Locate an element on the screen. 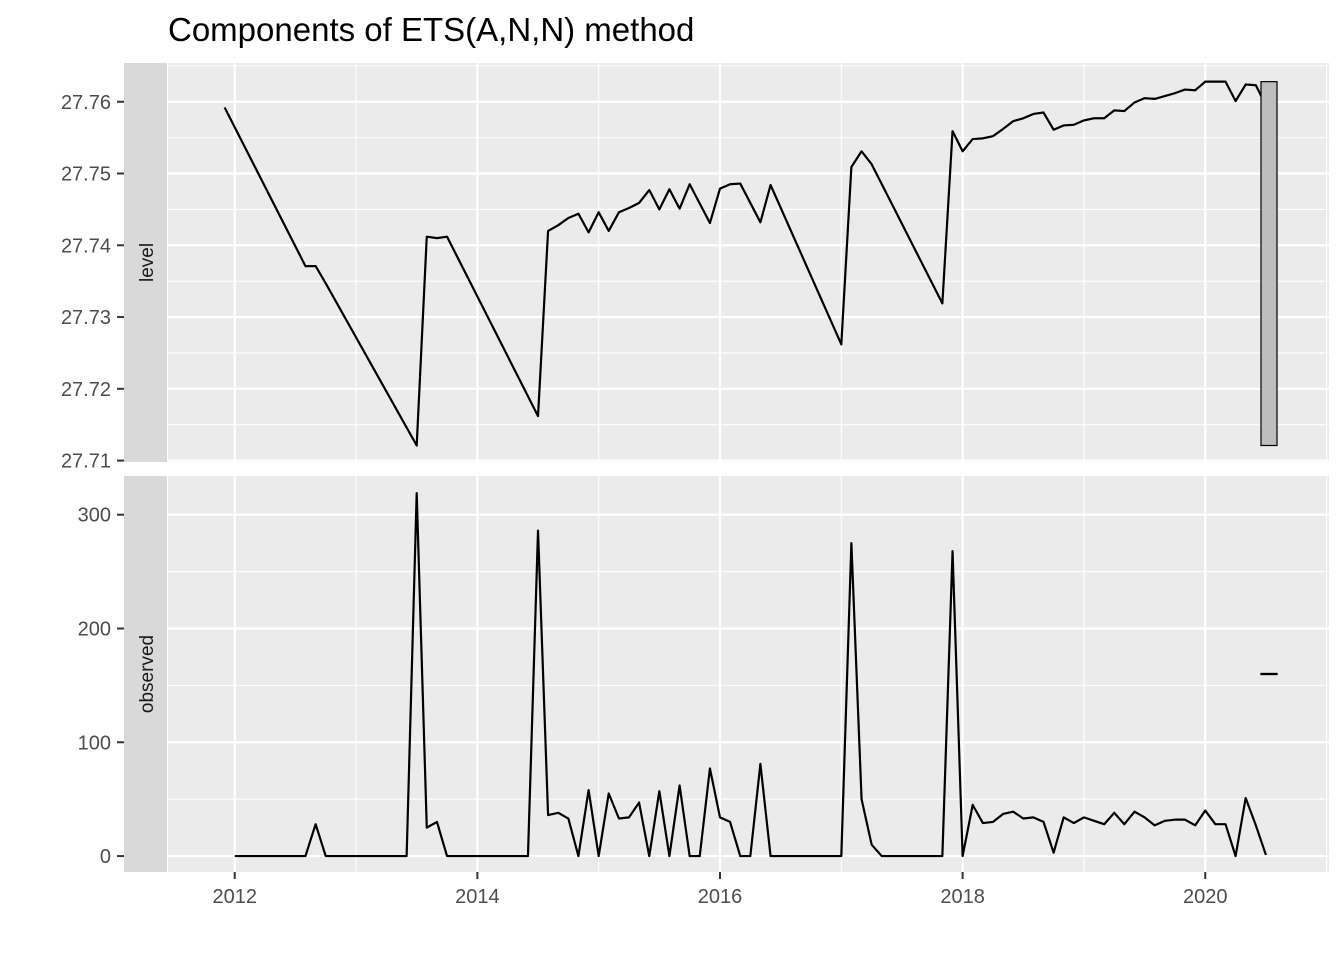 This screenshot has height=960, width=1344. y-tick-label: 27.74 is located at coordinates (86, 246).